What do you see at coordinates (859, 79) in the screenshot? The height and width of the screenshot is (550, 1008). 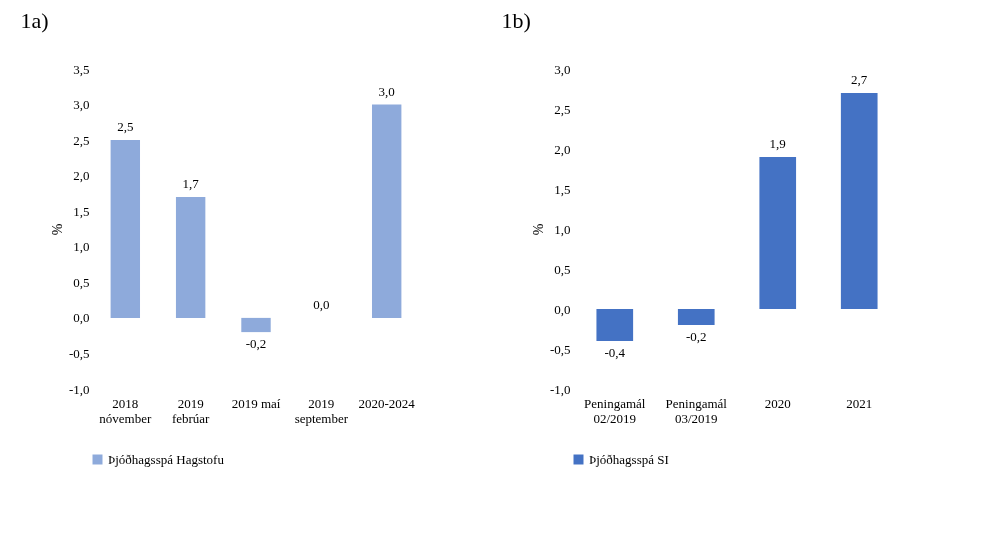 I see `data-label: 2,7` at bounding box center [859, 79].